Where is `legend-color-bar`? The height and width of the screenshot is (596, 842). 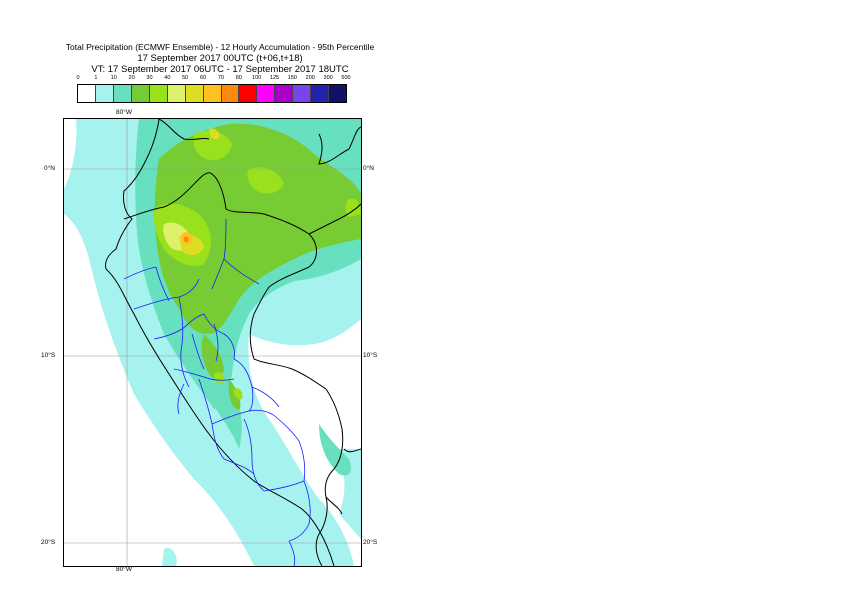
legend-color-bar is located at coordinates (212, 93).